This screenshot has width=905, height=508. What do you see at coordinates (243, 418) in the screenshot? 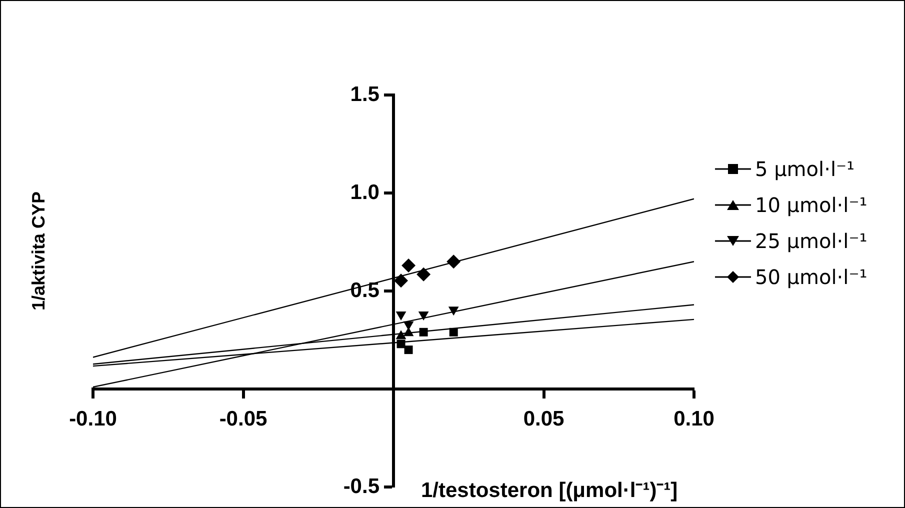
I see `x-tick-label: -0.05` at bounding box center [243, 418].